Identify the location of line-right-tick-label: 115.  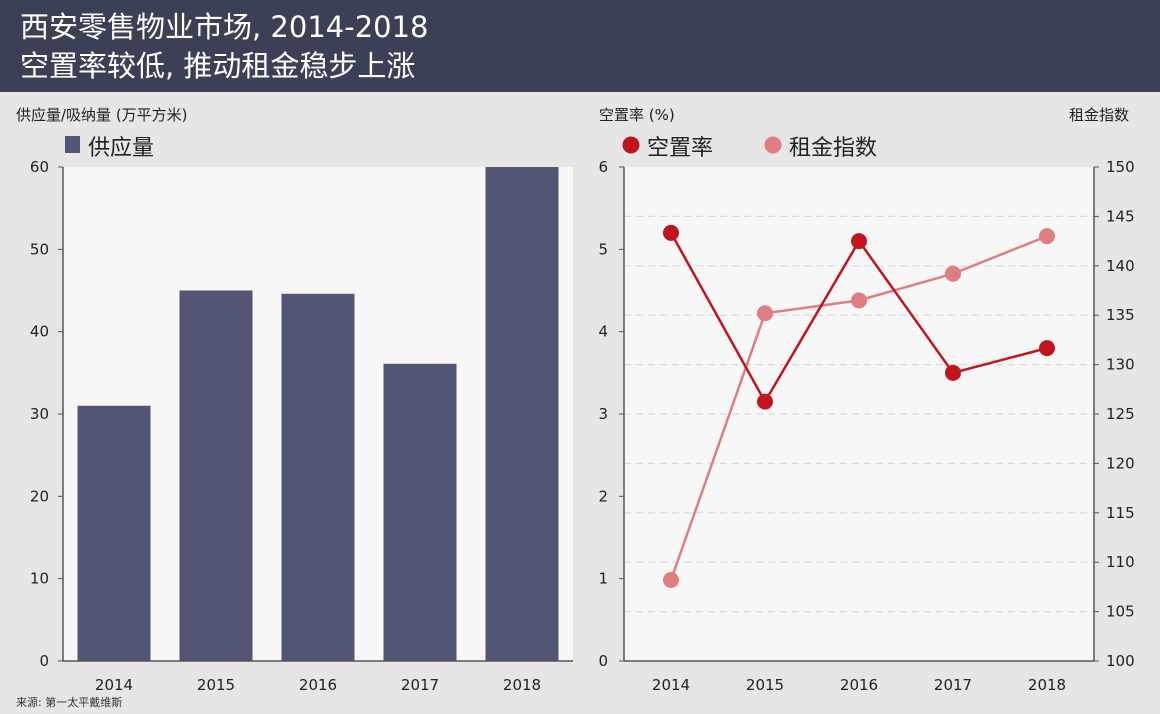
(1120, 513).